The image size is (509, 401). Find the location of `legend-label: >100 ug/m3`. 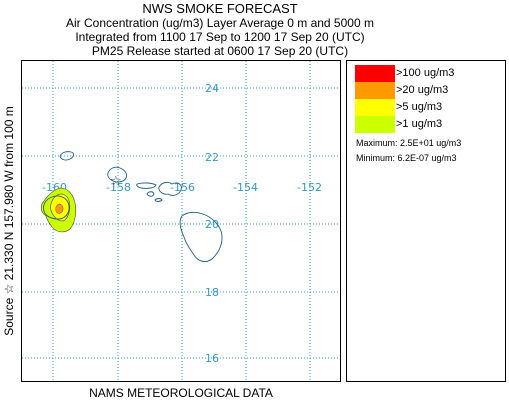

legend-label: >100 ug/m3 is located at coordinates (425, 73).